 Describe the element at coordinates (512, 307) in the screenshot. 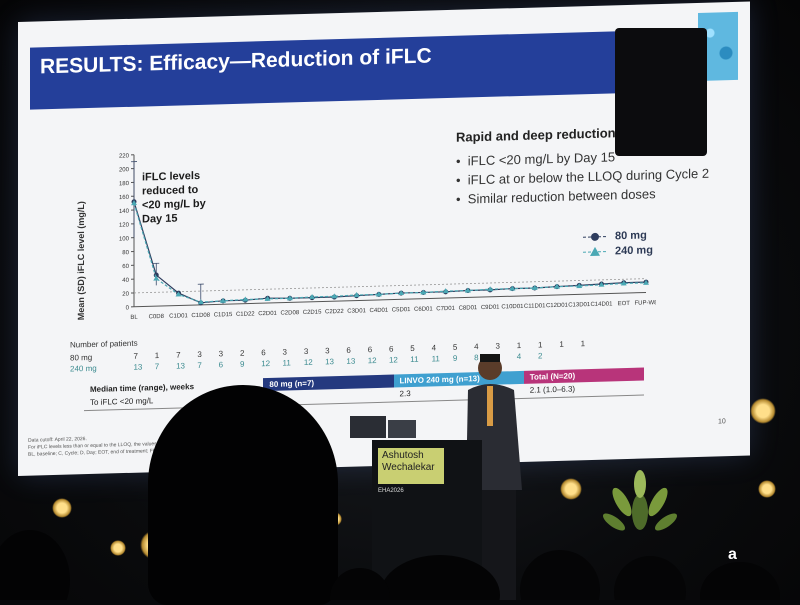

I see `x-tick-label: C10D01` at that location.